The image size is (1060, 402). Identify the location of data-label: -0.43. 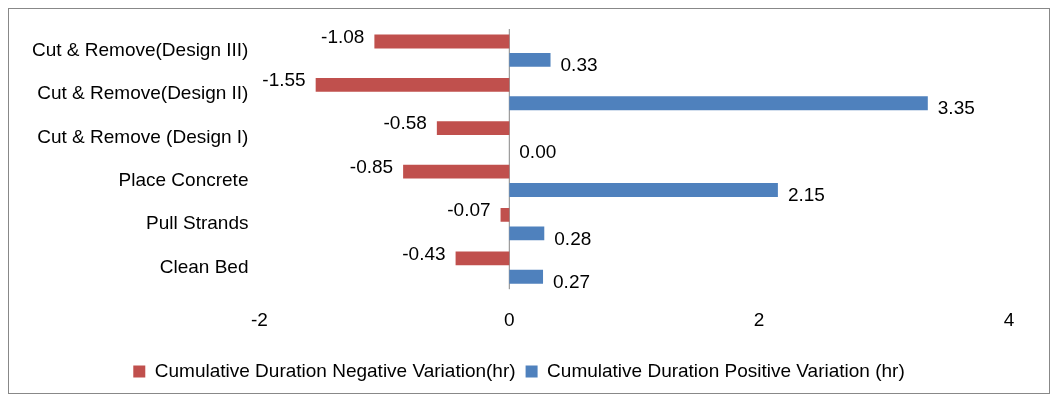
(424, 253).